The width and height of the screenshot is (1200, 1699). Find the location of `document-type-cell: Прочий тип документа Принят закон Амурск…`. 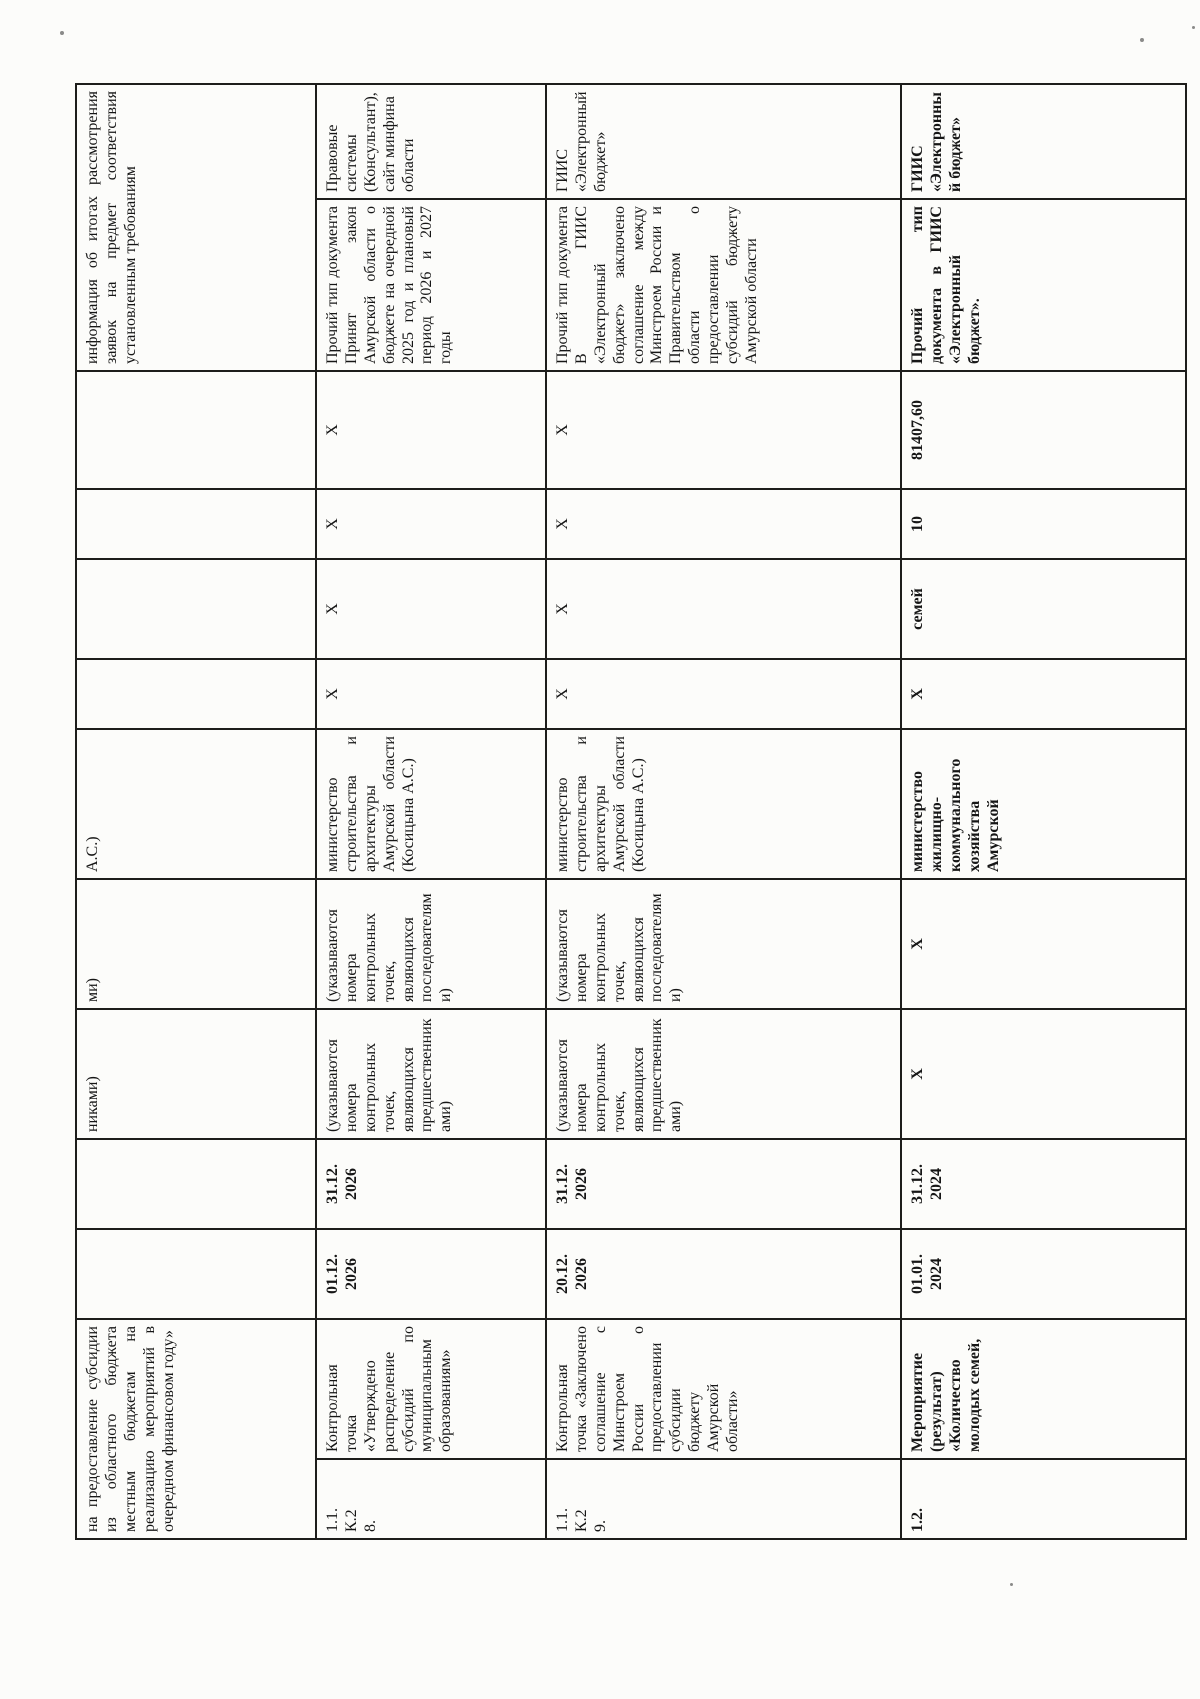

document-type-cell: Прочий тип документа Принят закон Амурск… is located at coordinates (431, 285).